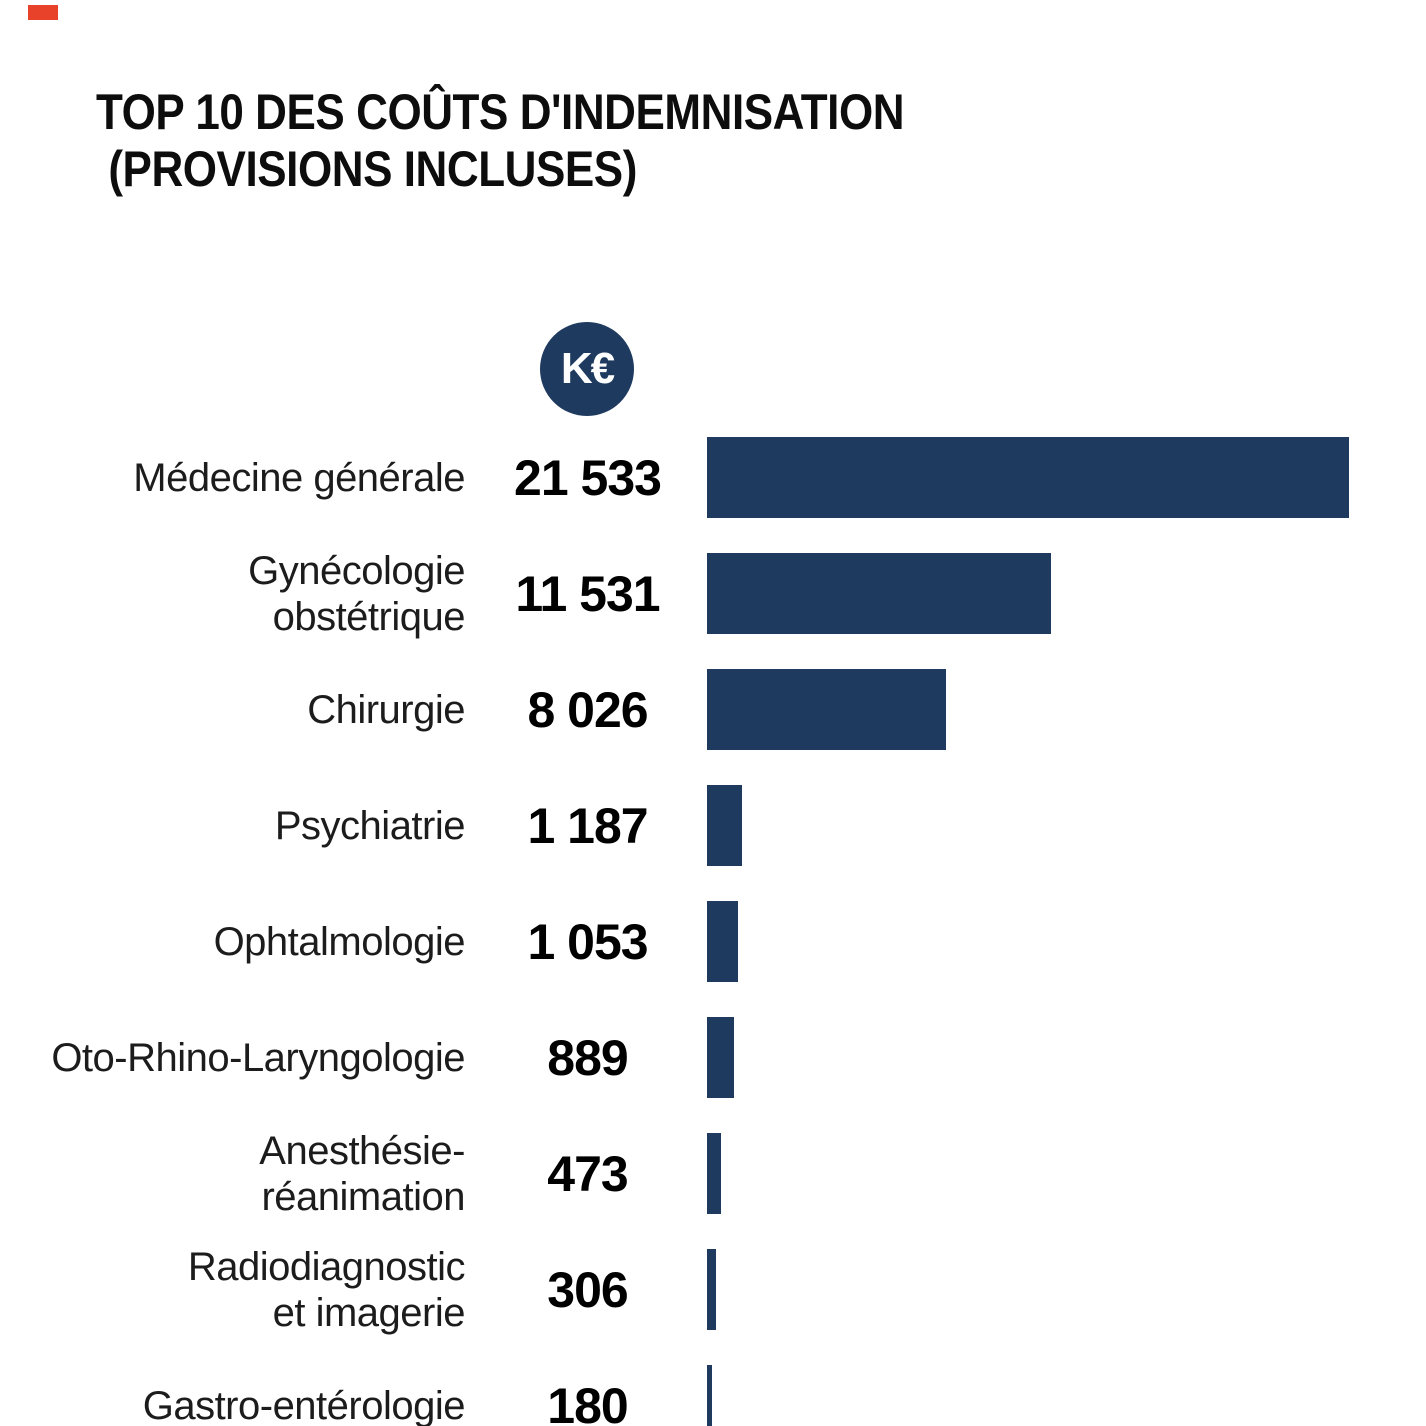 Image resolution: width=1426 pixels, height=1426 pixels. Describe the element at coordinates (43, 12) in the screenshot. I see `red-corner-mark` at that location.